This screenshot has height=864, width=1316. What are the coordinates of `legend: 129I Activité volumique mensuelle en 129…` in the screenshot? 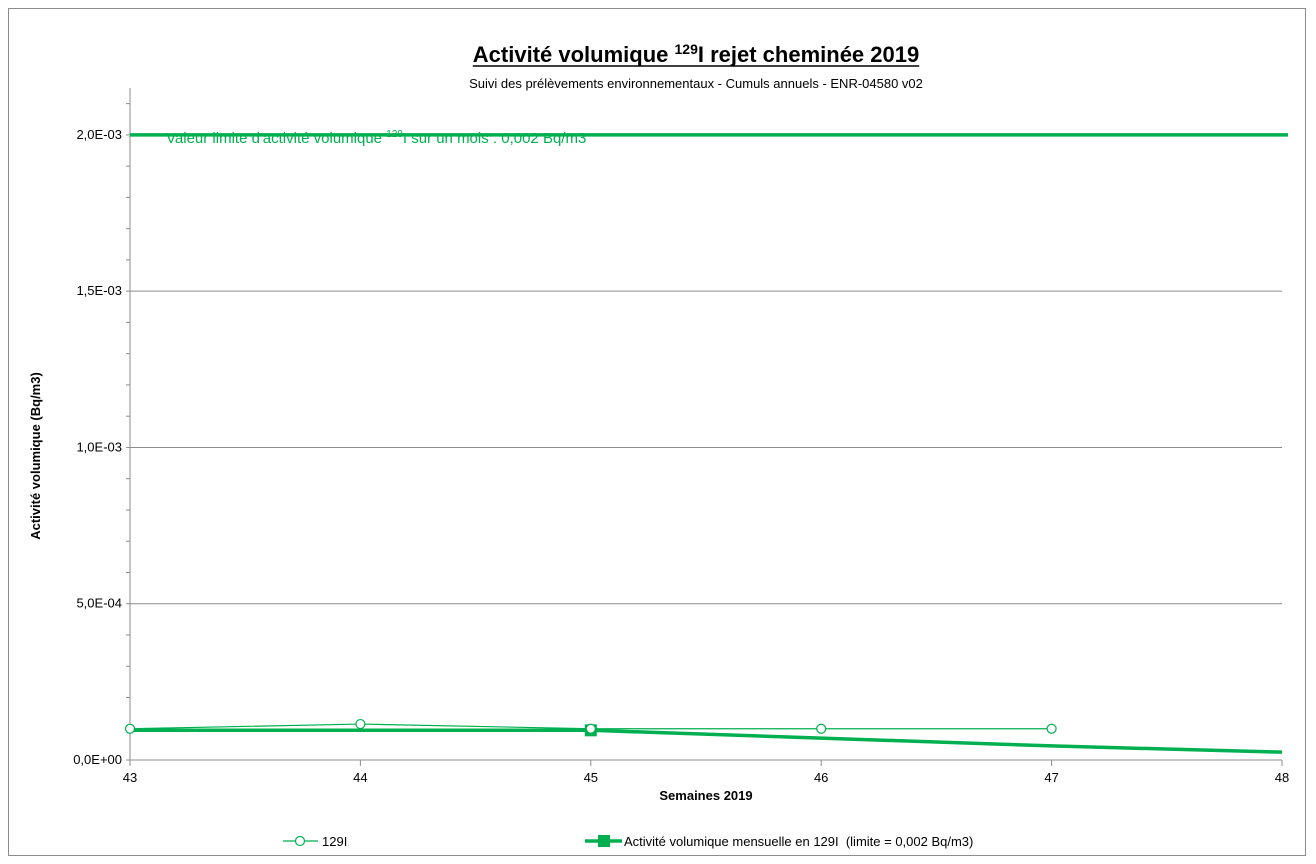 It's located at (628, 841).